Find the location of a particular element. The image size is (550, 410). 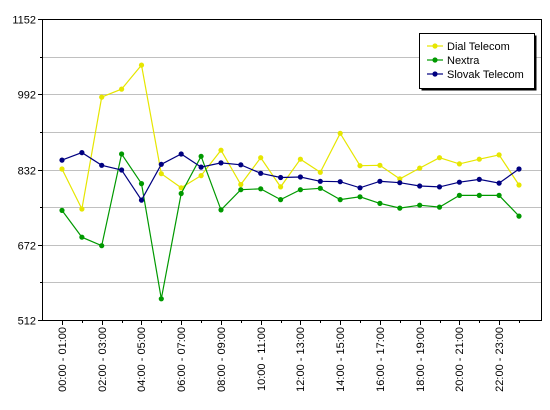

series-slovak-telecom is located at coordinates (290, 176).